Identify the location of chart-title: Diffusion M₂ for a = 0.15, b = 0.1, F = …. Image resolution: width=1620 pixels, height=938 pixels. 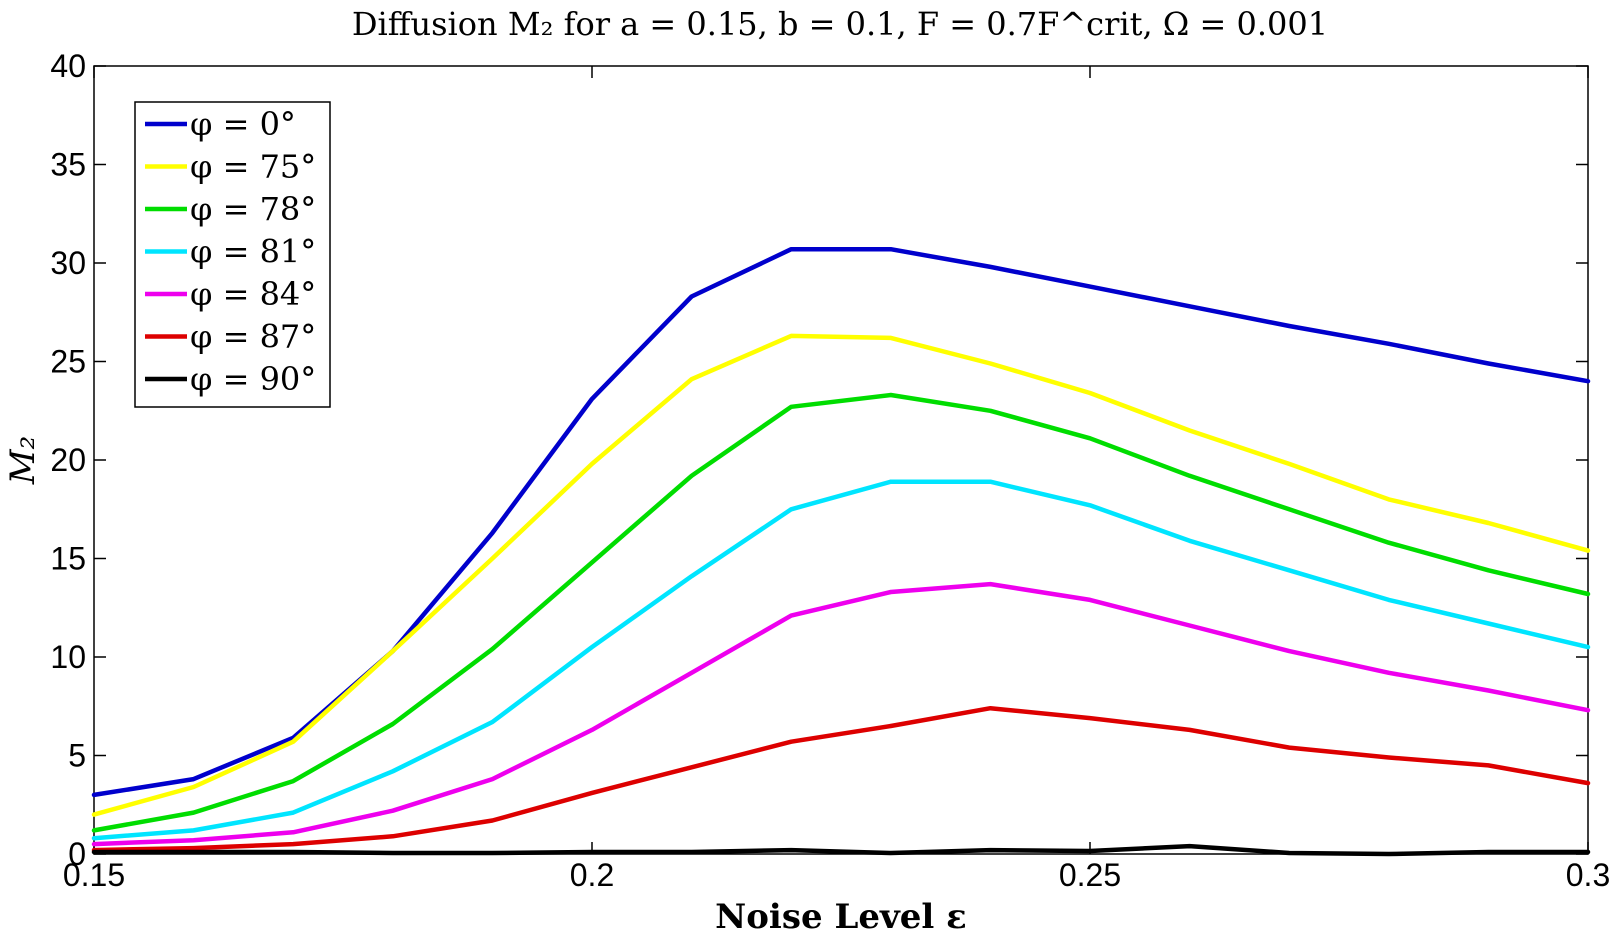
(840, 24).